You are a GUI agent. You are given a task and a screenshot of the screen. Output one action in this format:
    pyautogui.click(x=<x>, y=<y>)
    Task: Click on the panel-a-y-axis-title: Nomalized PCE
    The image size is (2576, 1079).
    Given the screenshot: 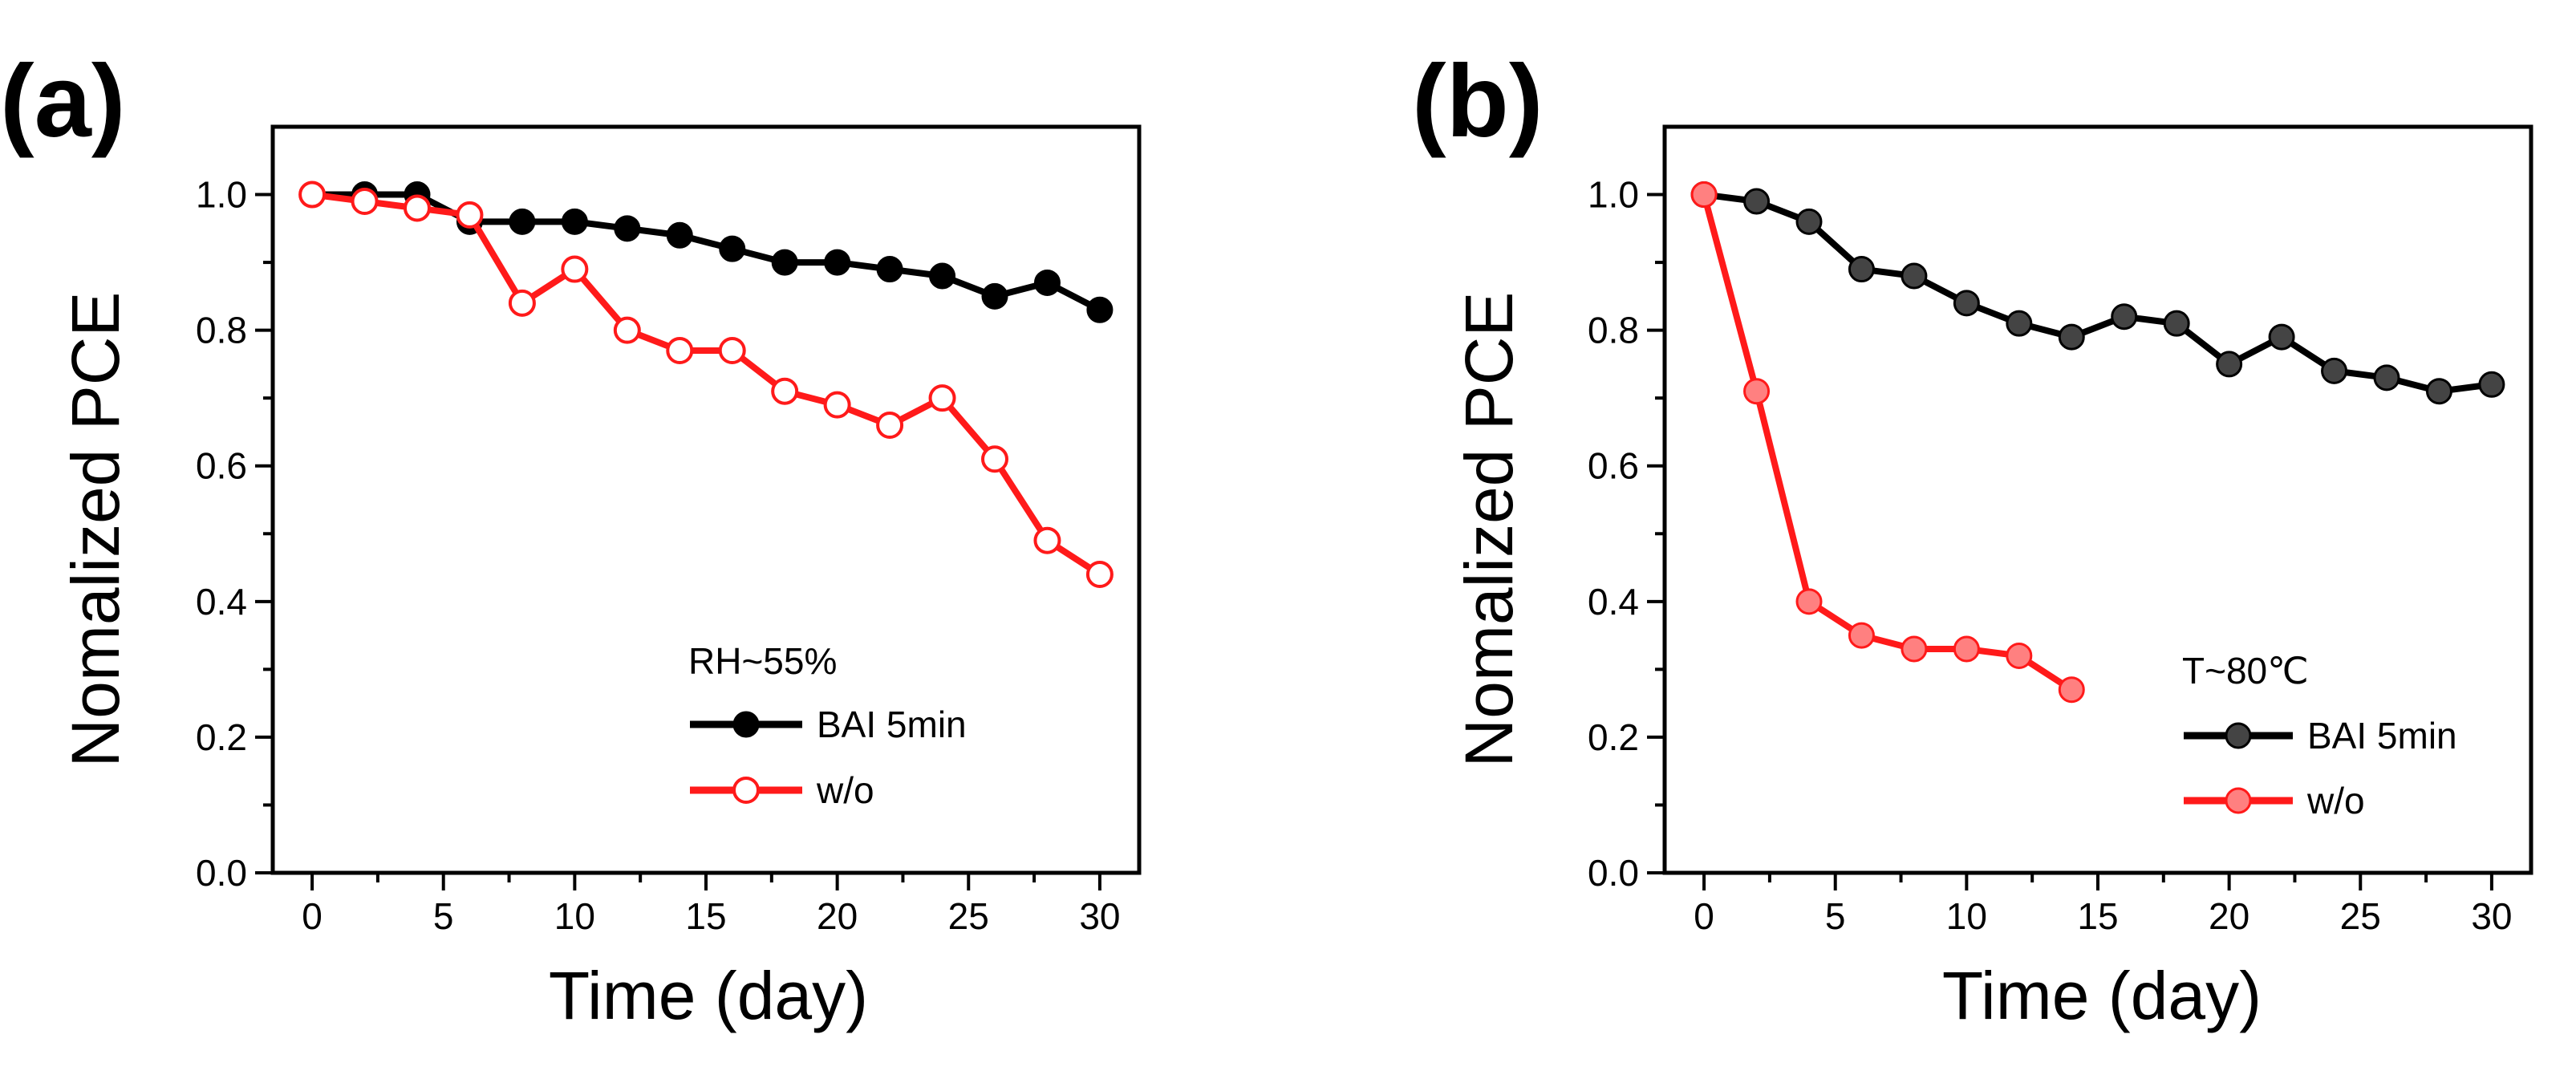 What is the action you would take?
    pyautogui.click(x=95, y=530)
    